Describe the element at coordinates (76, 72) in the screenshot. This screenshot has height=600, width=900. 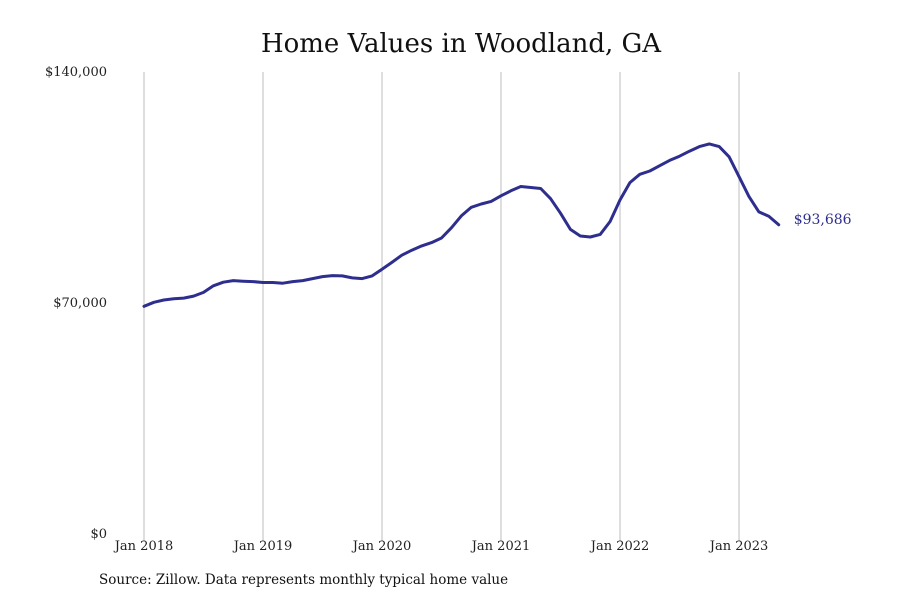
I see `y-tick-label: $140,000` at that location.